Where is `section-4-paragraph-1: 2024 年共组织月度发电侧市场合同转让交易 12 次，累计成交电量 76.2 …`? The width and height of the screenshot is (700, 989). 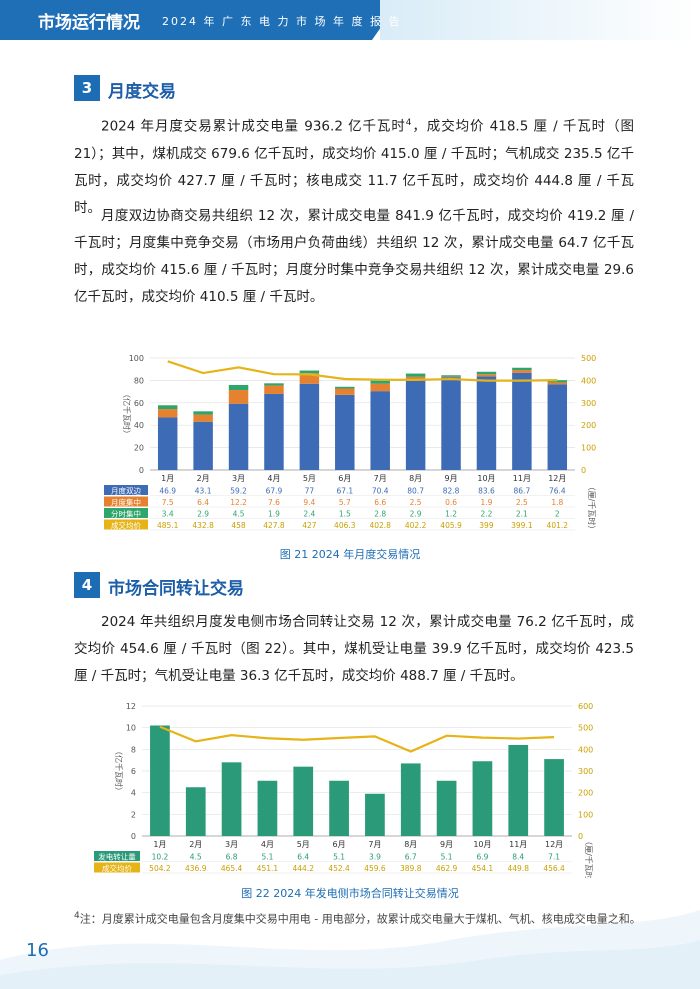
section-4-paragraph-1: 2024 年共组织月度发电侧市场合同转让交易 12 次，累计成交电量 76.2 … is located at coordinates (354, 649).